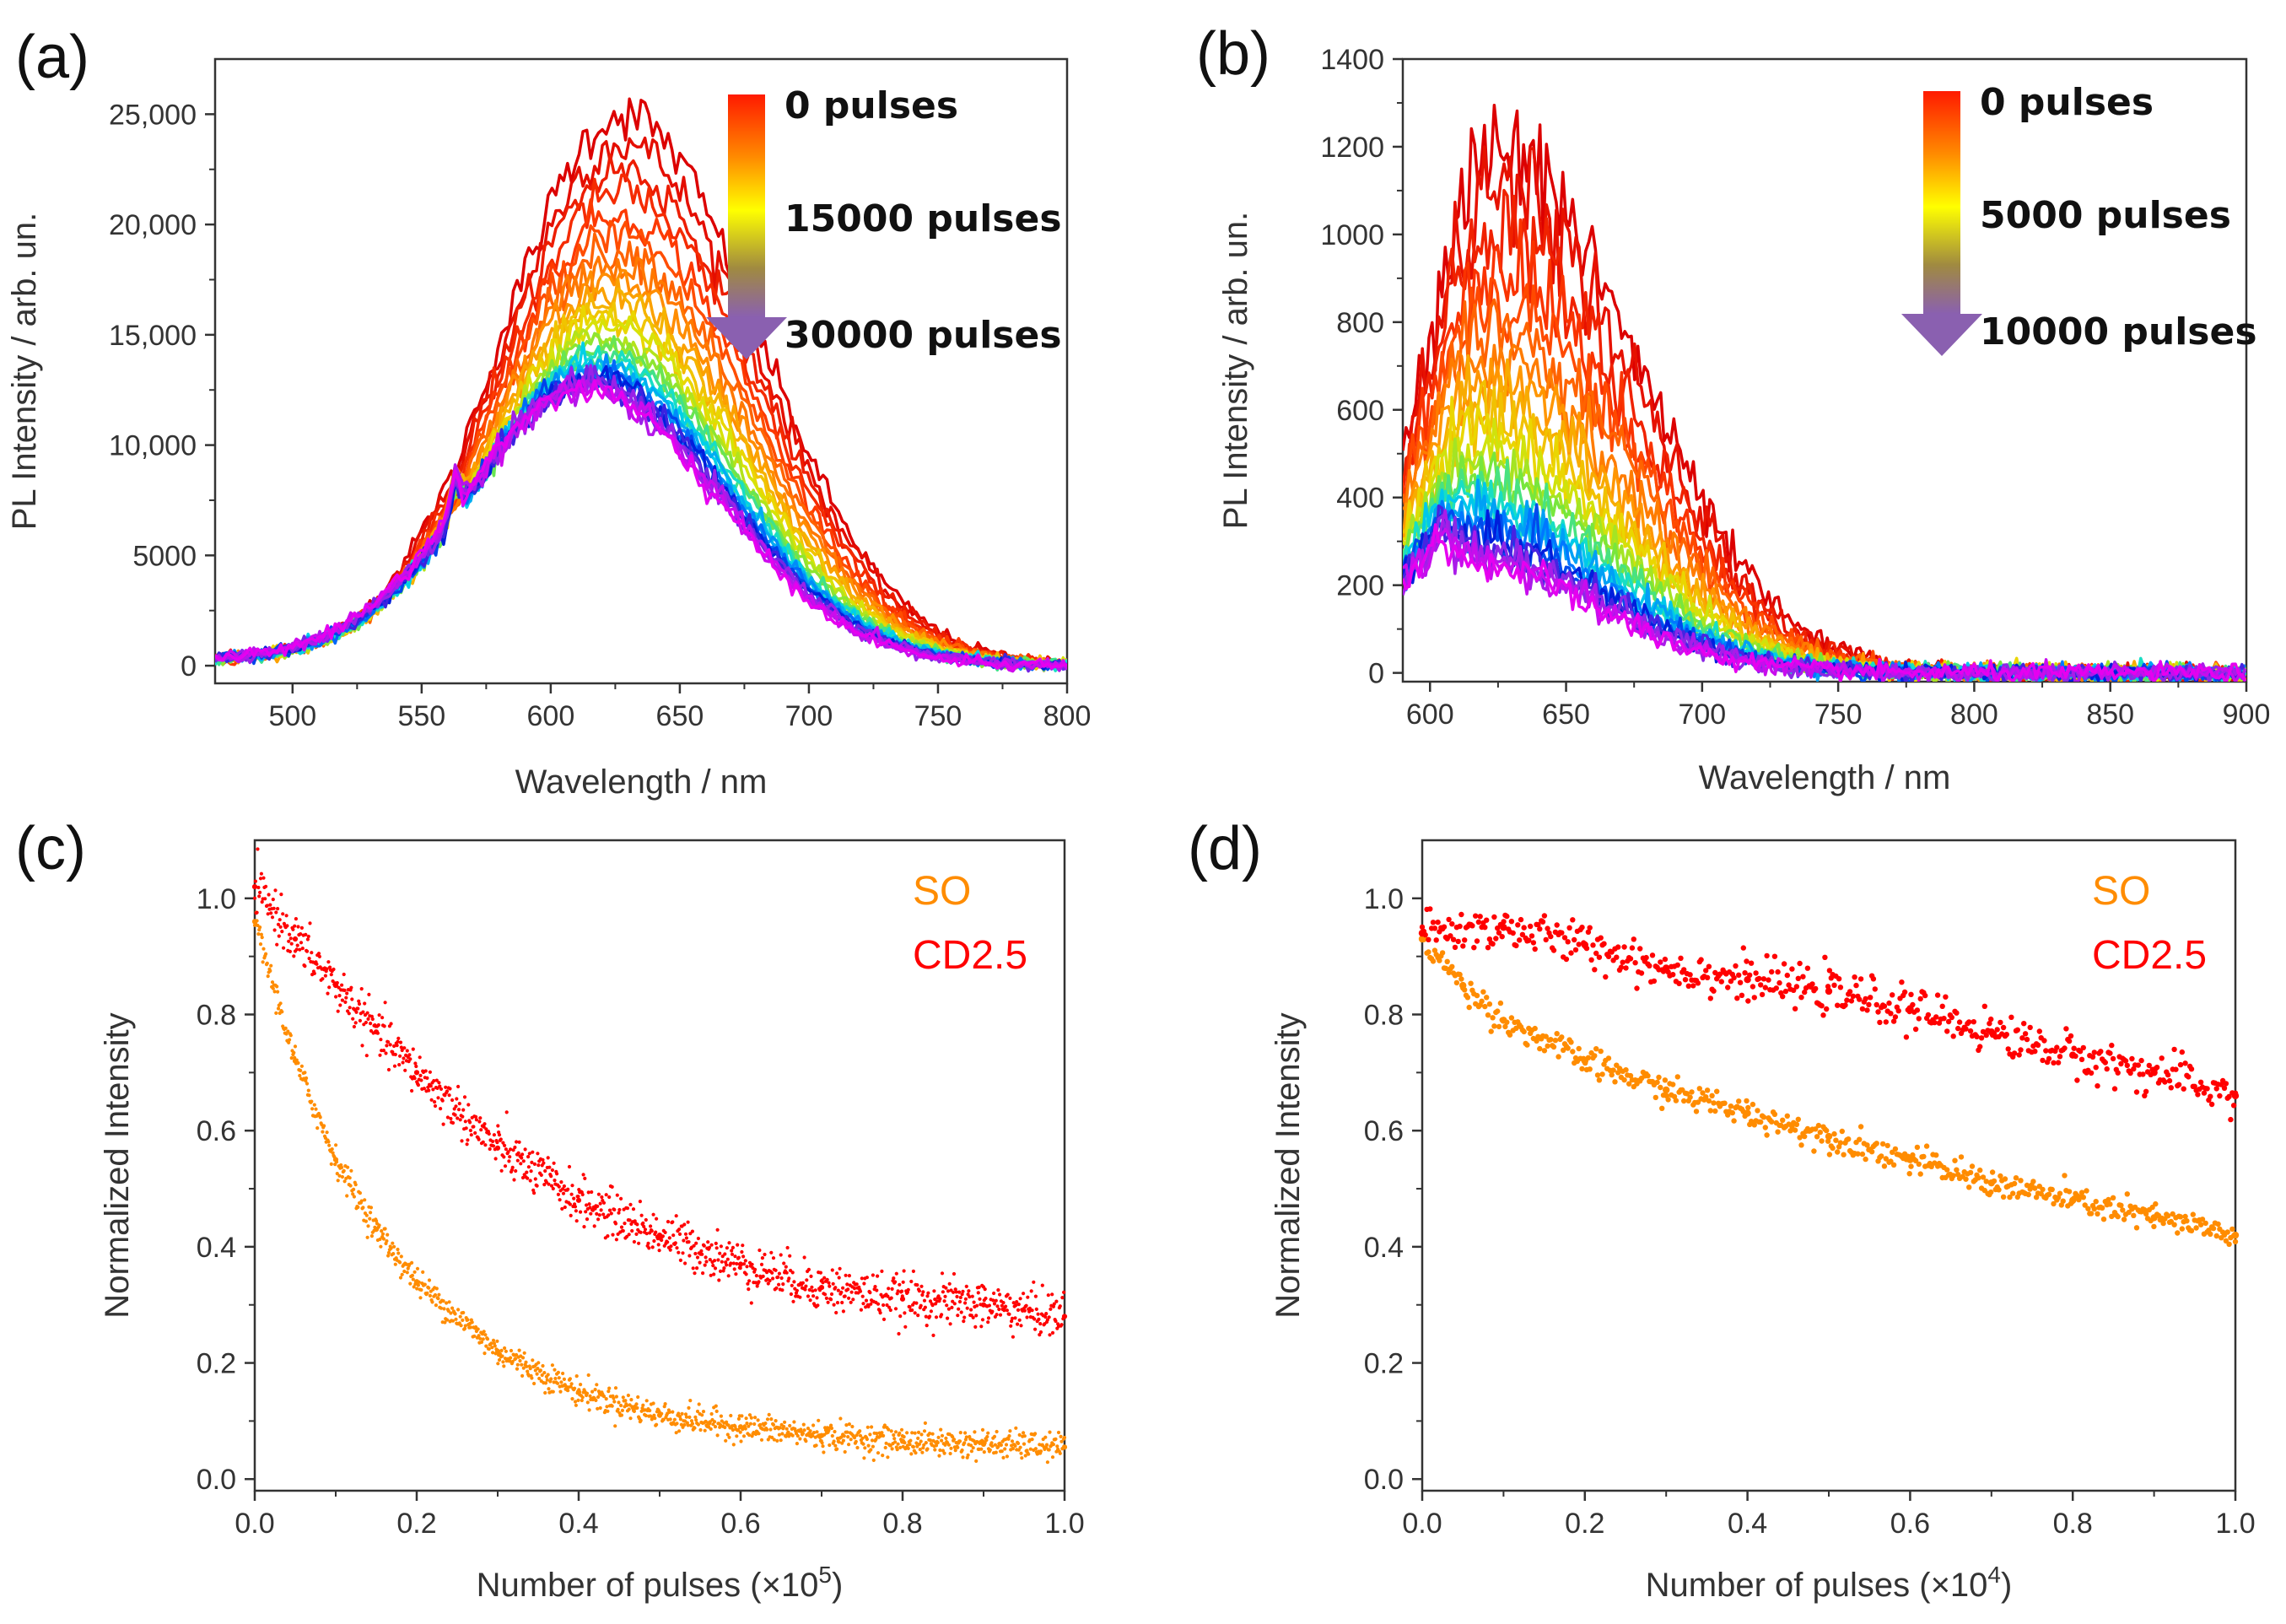  I want to click on x-tick-label: 700, so click(809, 716).